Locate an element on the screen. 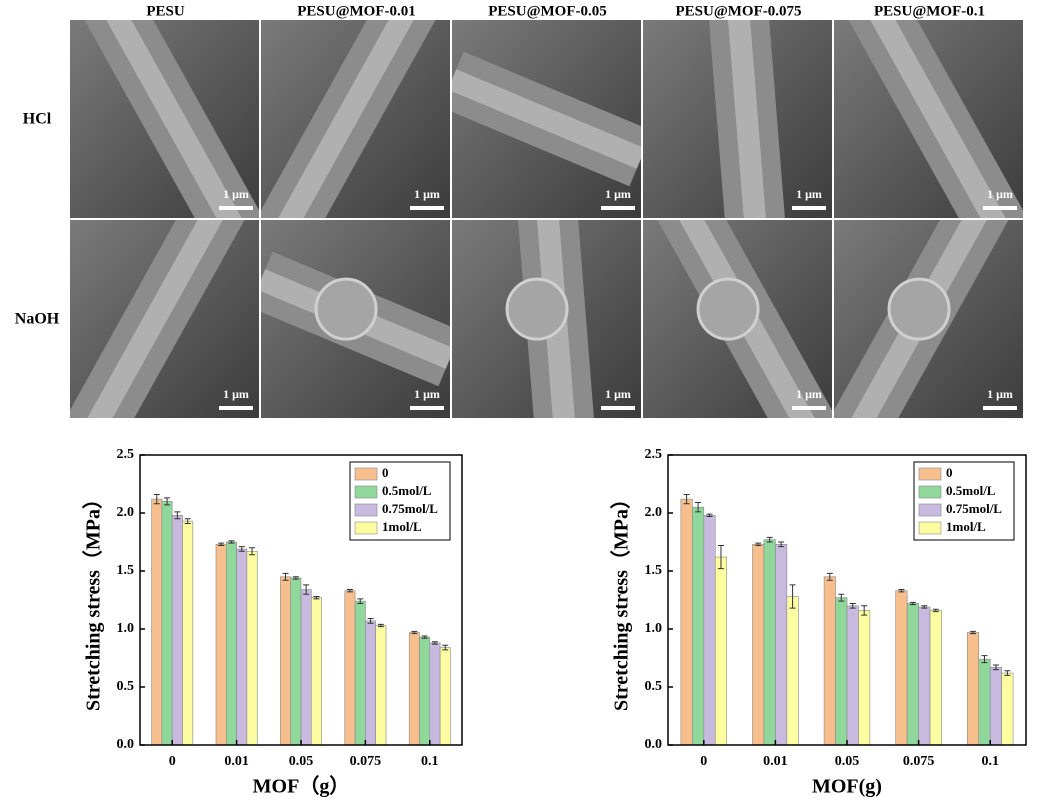 This screenshot has height=806, width=1039. column-label: PESU@MOF-0.075 is located at coordinates (738, 11).